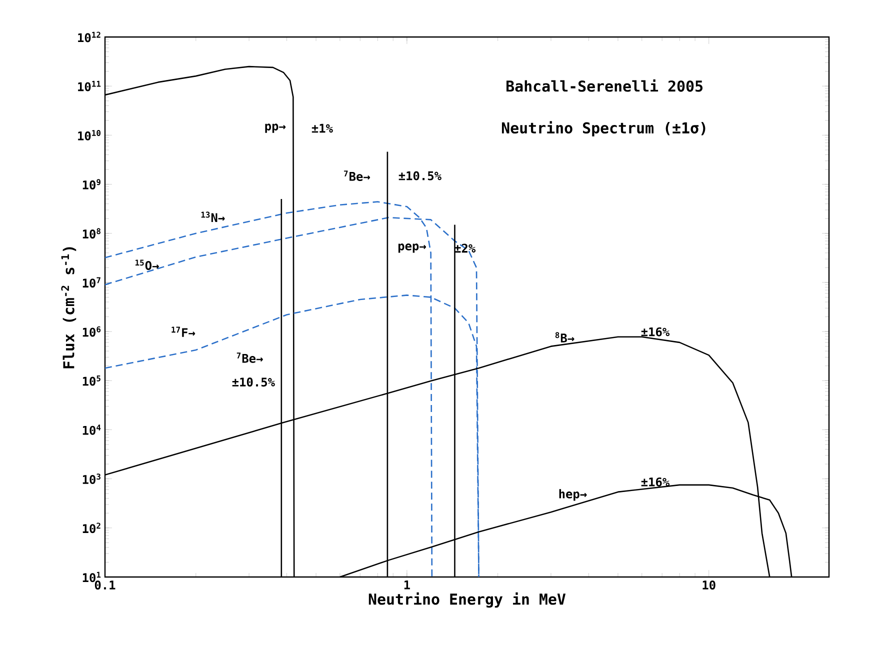 Image resolution: width=879 pixels, height=646 pixels. I want to click on annotation: $^{13}$N→, so click(213, 217).